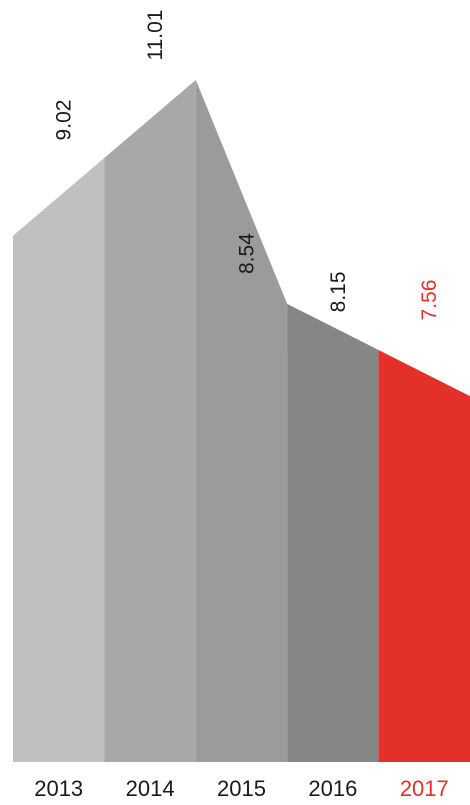  Describe the element at coordinates (155, 35) in the screenshot. I see `value-label-2014: 11.01` at that location.